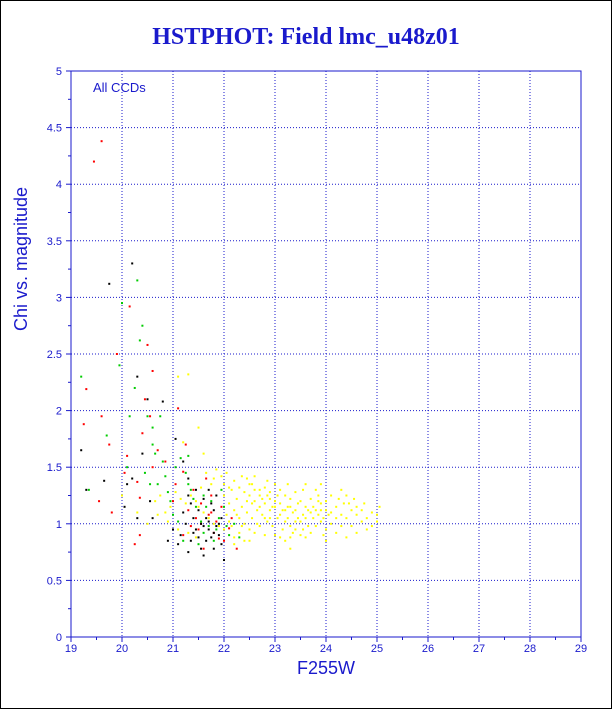 Image resolution: width=612 pixels, height=709 pixels. What do you see at coordinates (59, 638) in the screenshot?
I see `y-tick-label: 0` at bounding box center [59, 638].